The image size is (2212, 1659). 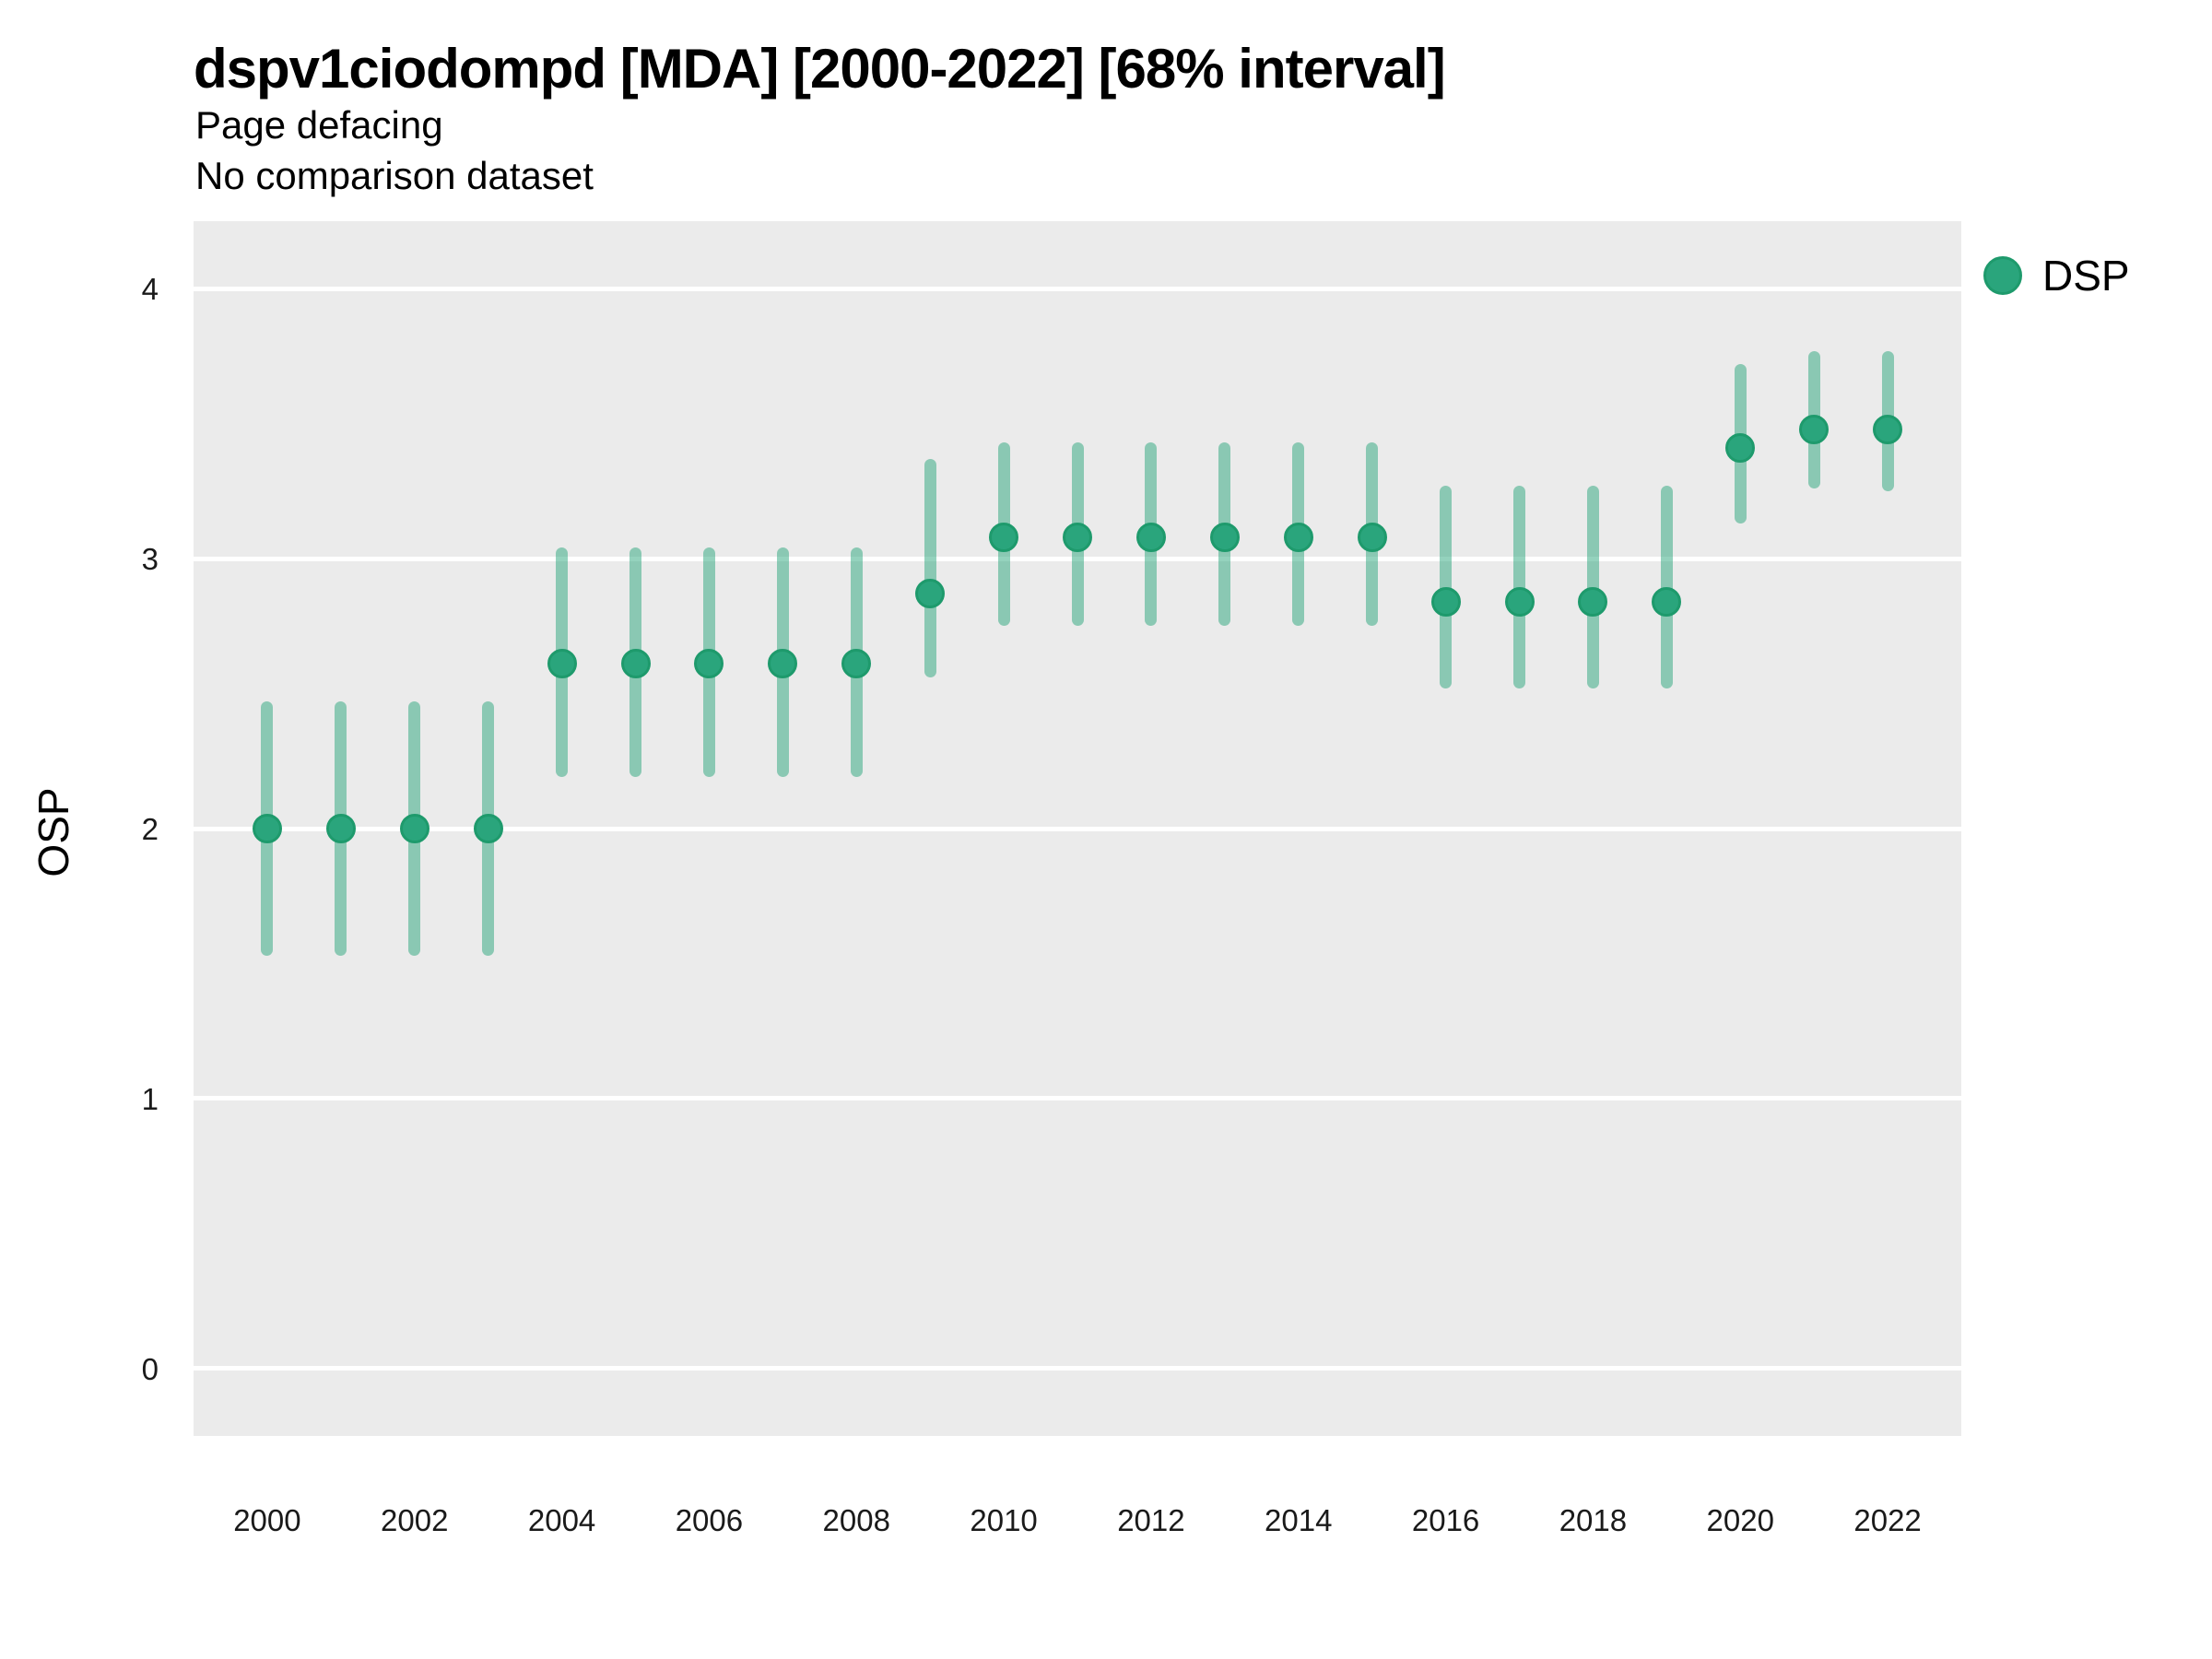 What do you see at coordinates (562, 664) in the screenshot?
I see `data-point-2004` at bounding box center [562, 664].